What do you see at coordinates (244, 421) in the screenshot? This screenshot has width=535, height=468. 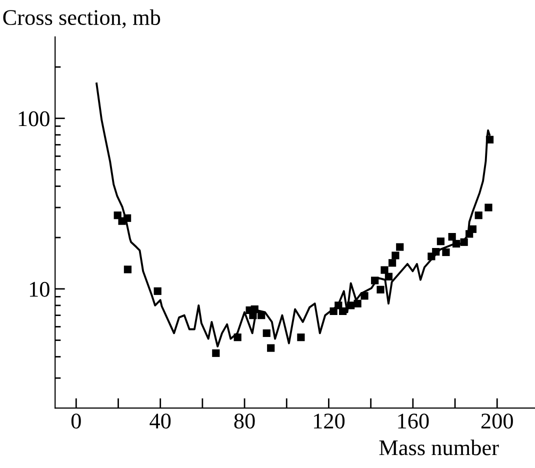 I see `x-tick-label: 80` at bounding box center [244, 421].